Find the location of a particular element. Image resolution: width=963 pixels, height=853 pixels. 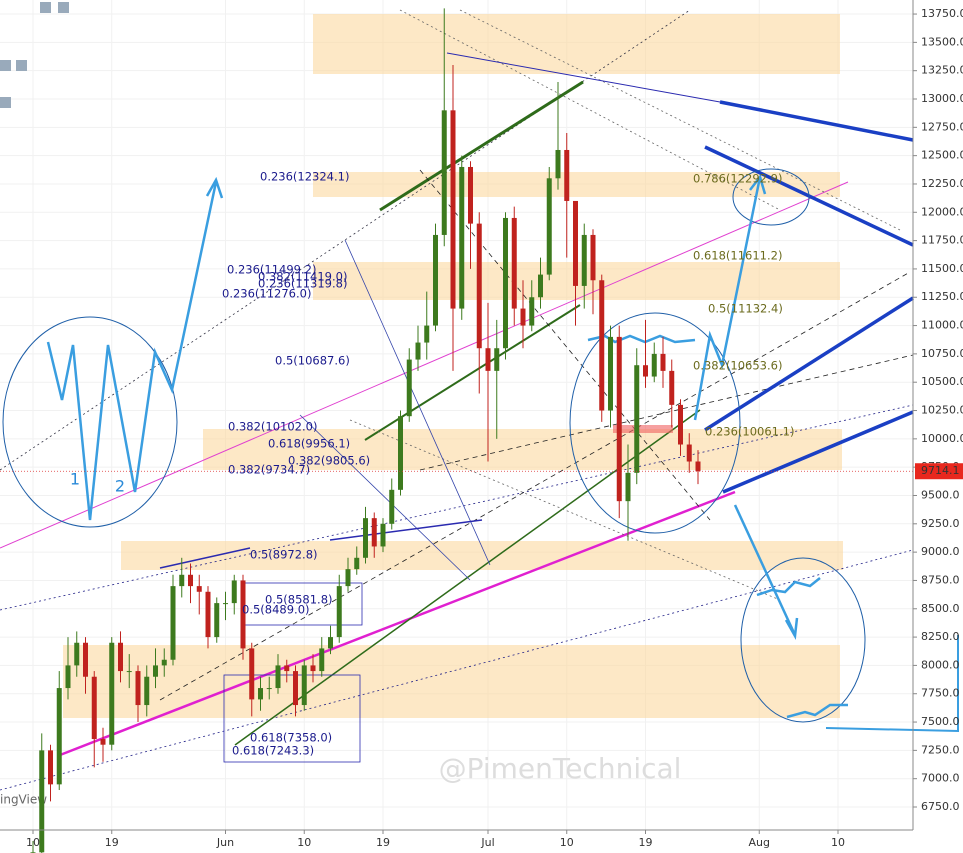

fib-label: 0.236(11319.8) is located at coordinates (302, 284).